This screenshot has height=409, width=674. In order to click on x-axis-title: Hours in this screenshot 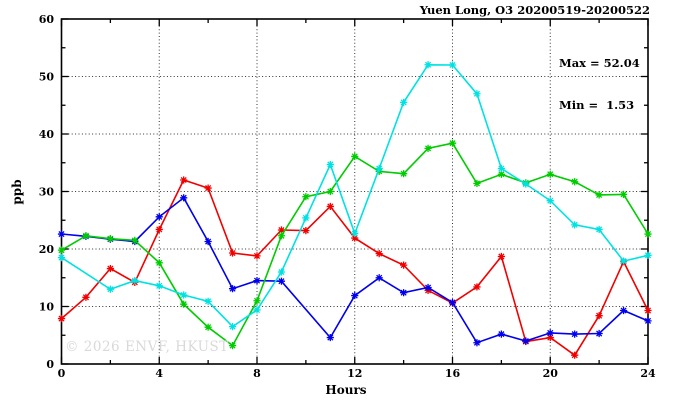, I will do `click(346, 390)`.